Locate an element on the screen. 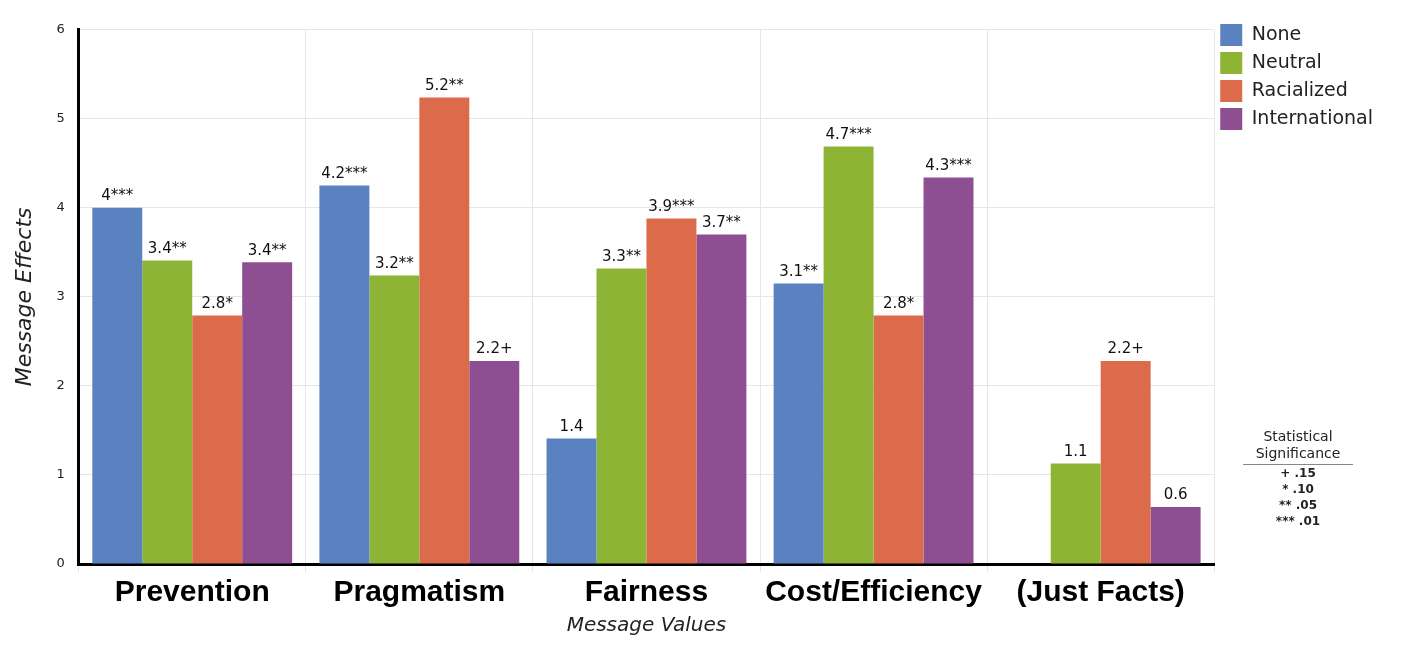 This screenshot has height=648, width=1405. text: + .15 is located at coordinates (1298, 473).